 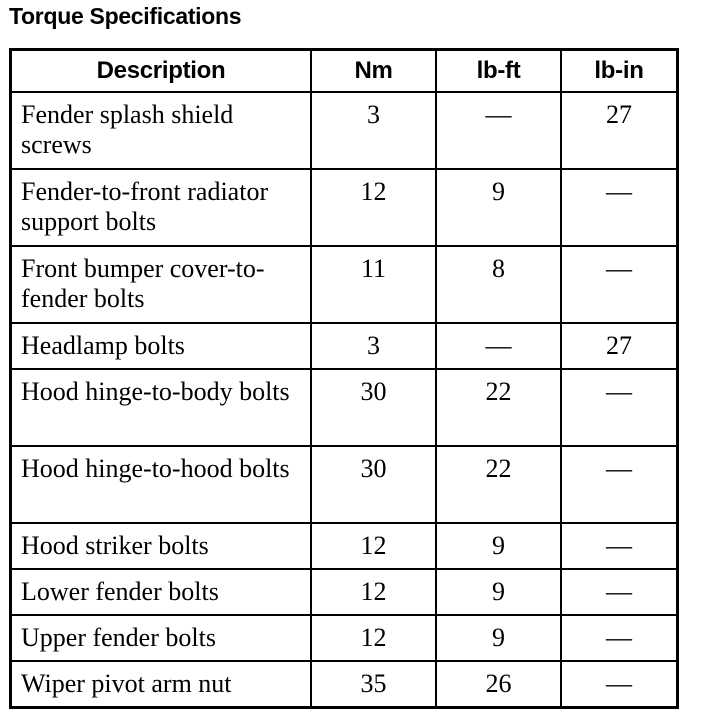 I want to click on table-row: Lower fender bolts 12 9—, so click(x=344, y=592).